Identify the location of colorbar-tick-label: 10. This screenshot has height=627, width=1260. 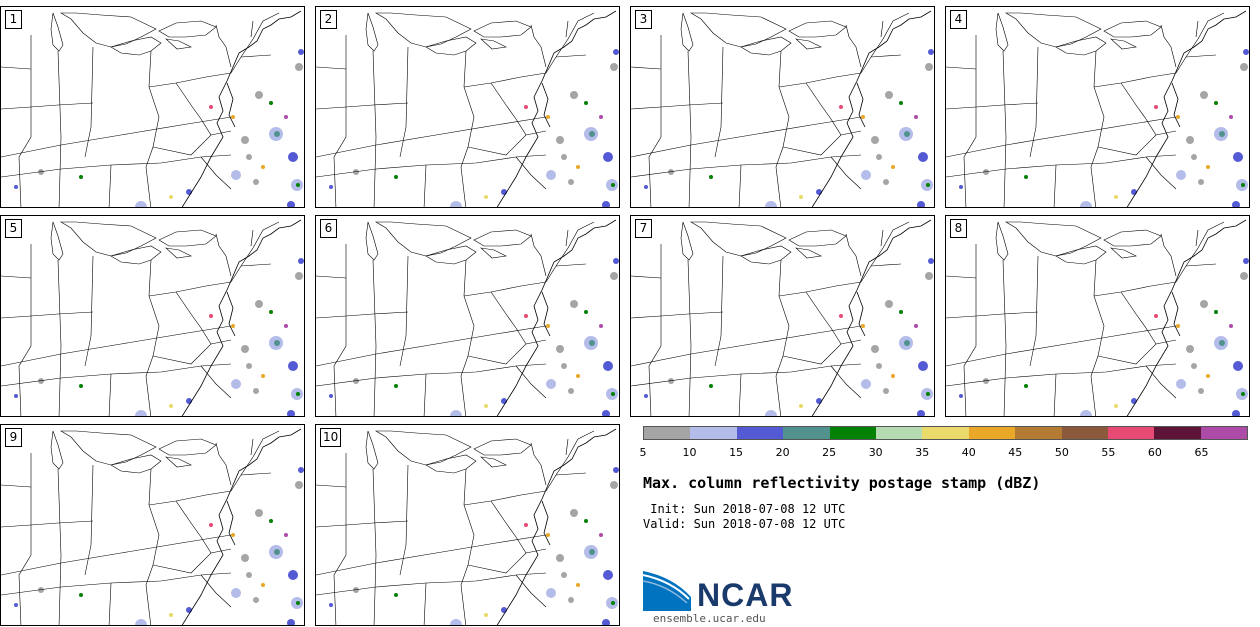
(689, 452).